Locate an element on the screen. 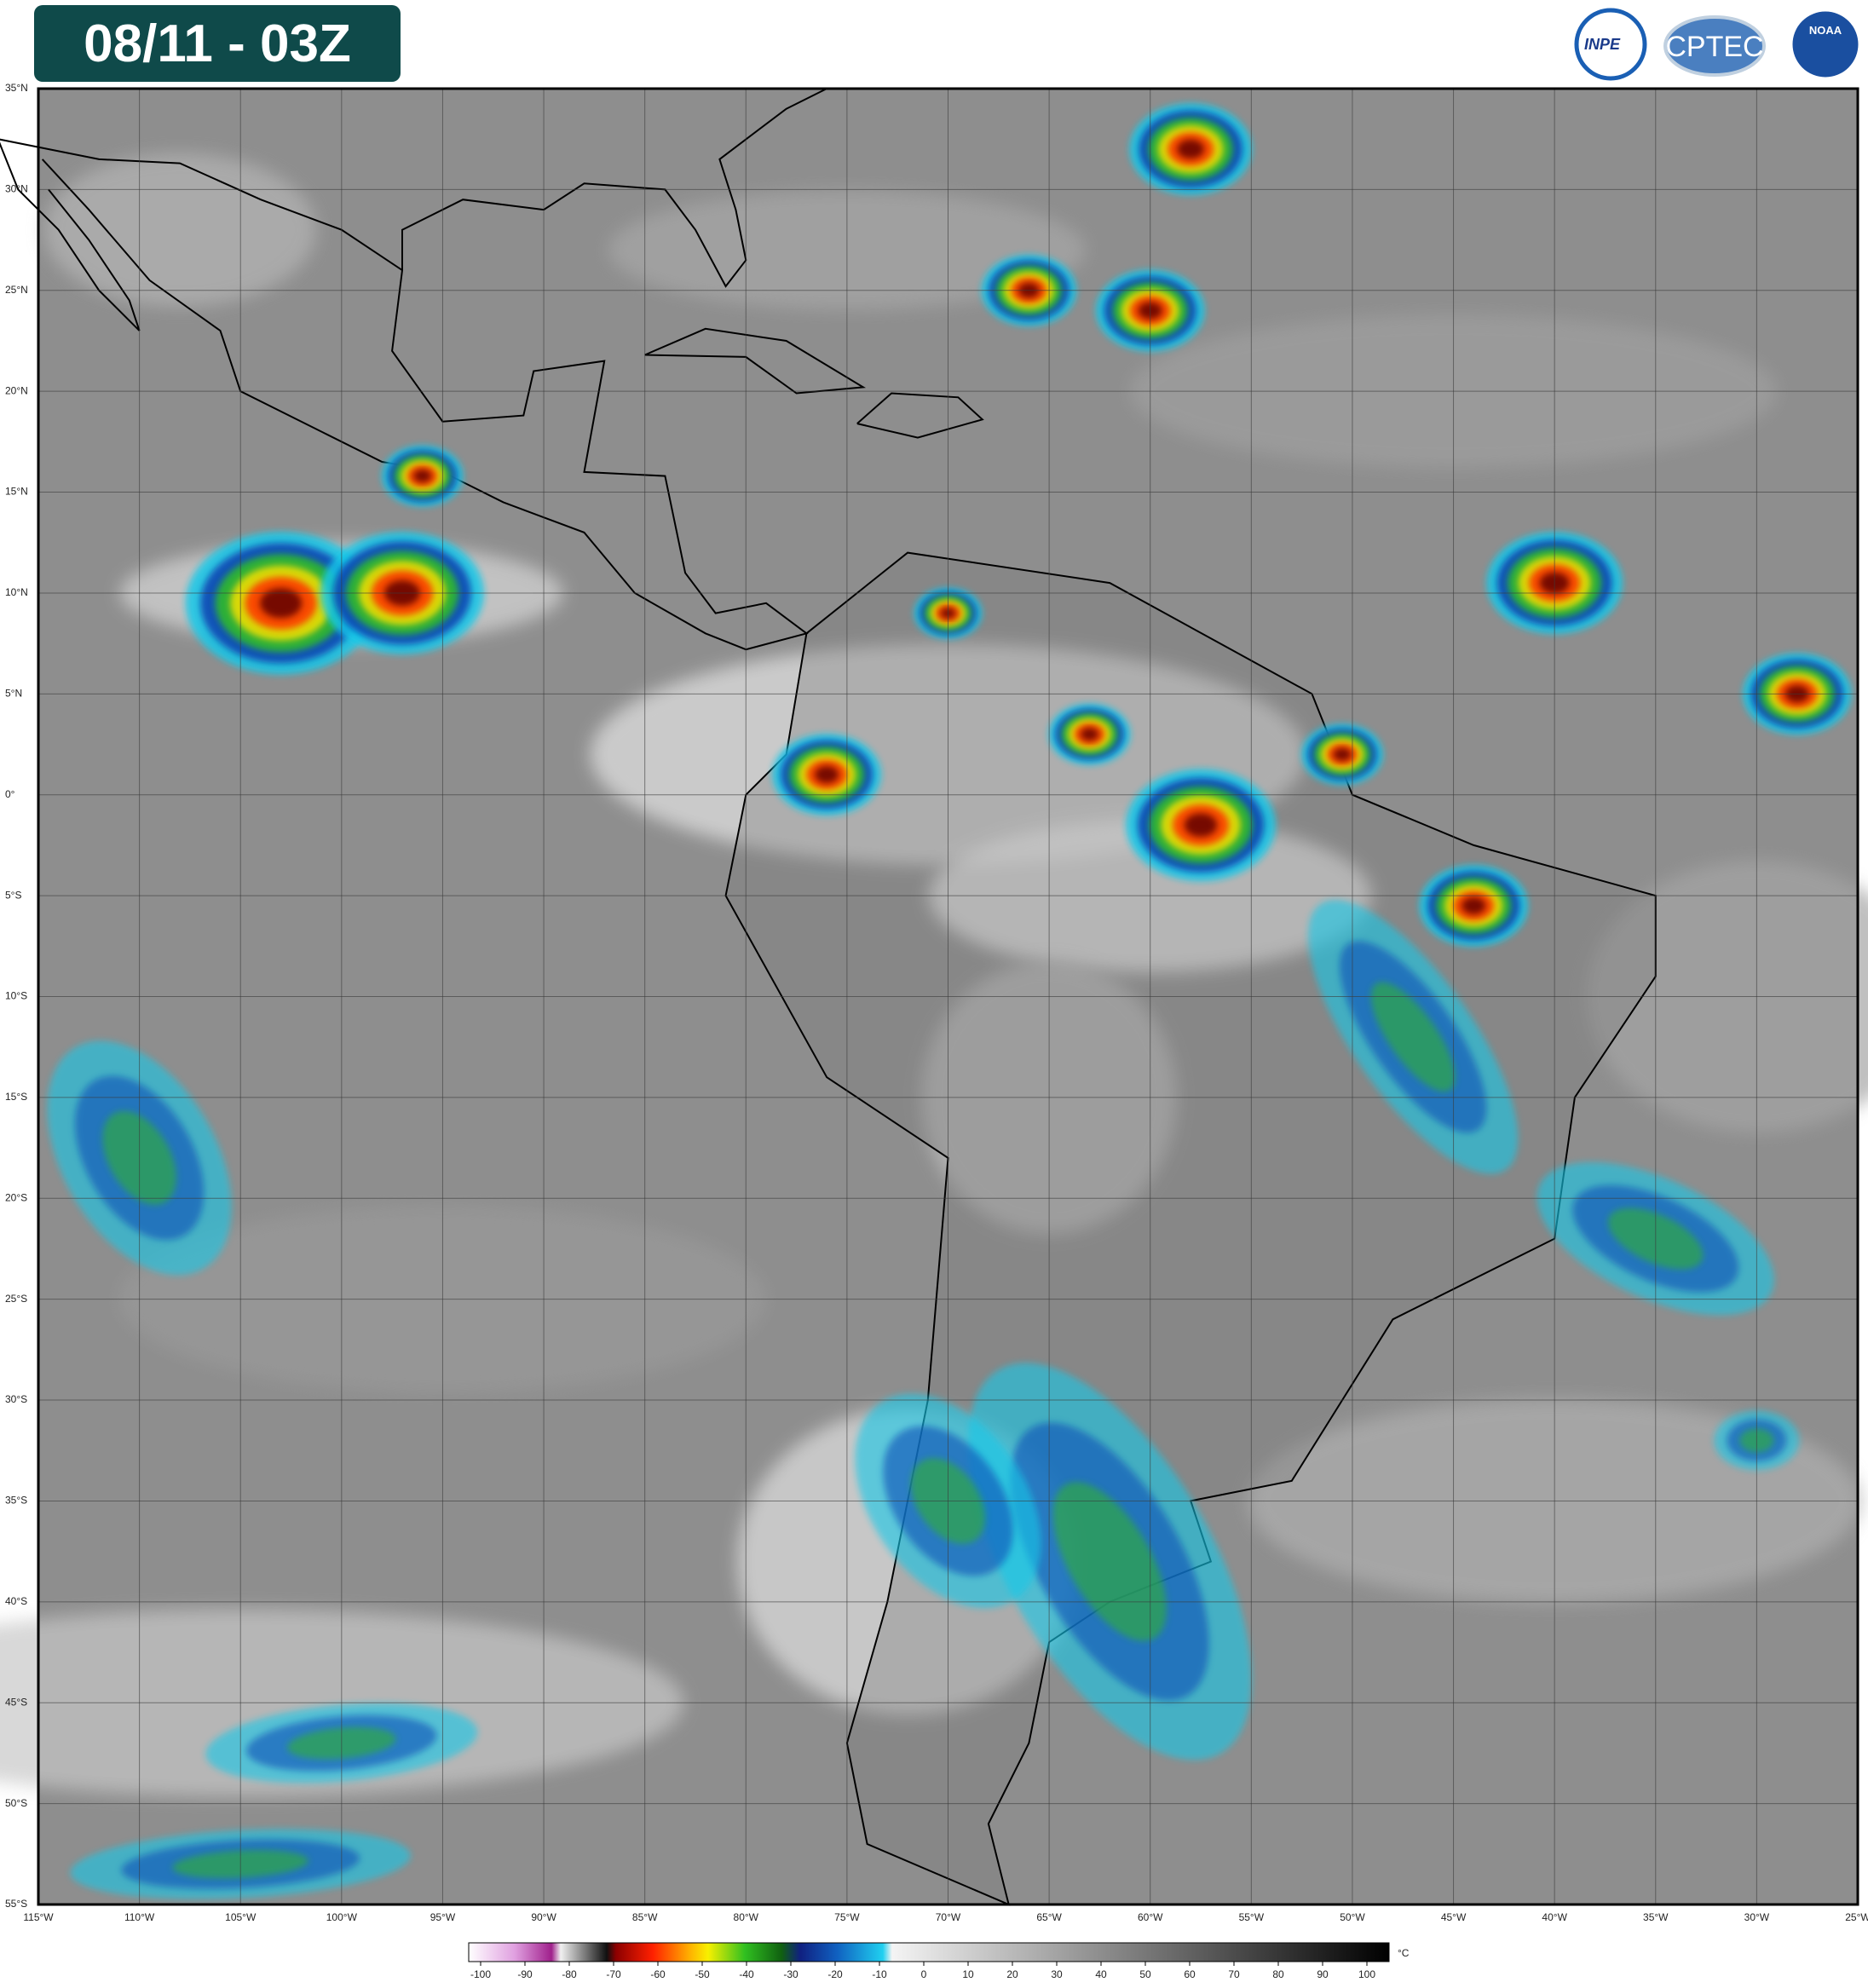 The image size is (1868, 1988). colorbar-label: -40 is located at coordinates (746, 1974).